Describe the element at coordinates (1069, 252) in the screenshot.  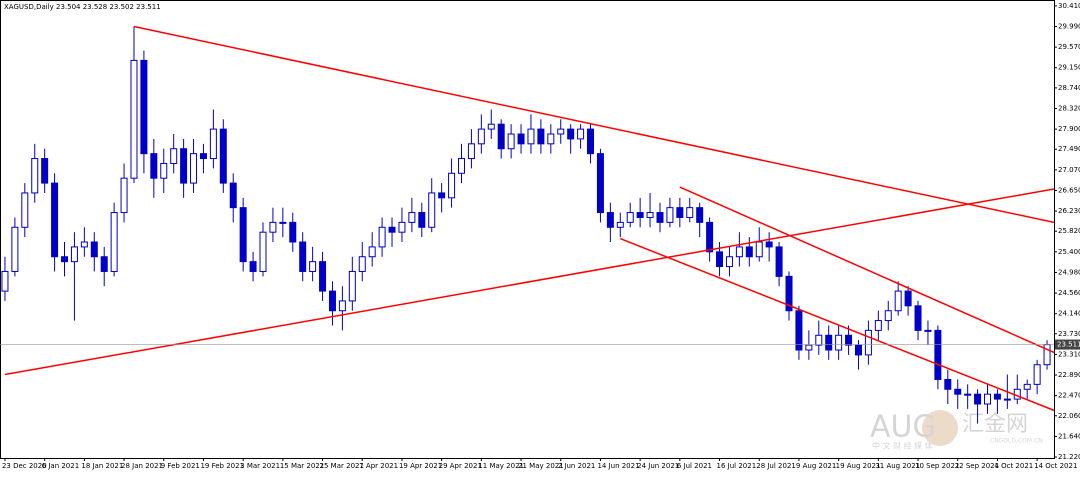
I see `y-tick-label: 25.400` at that location.